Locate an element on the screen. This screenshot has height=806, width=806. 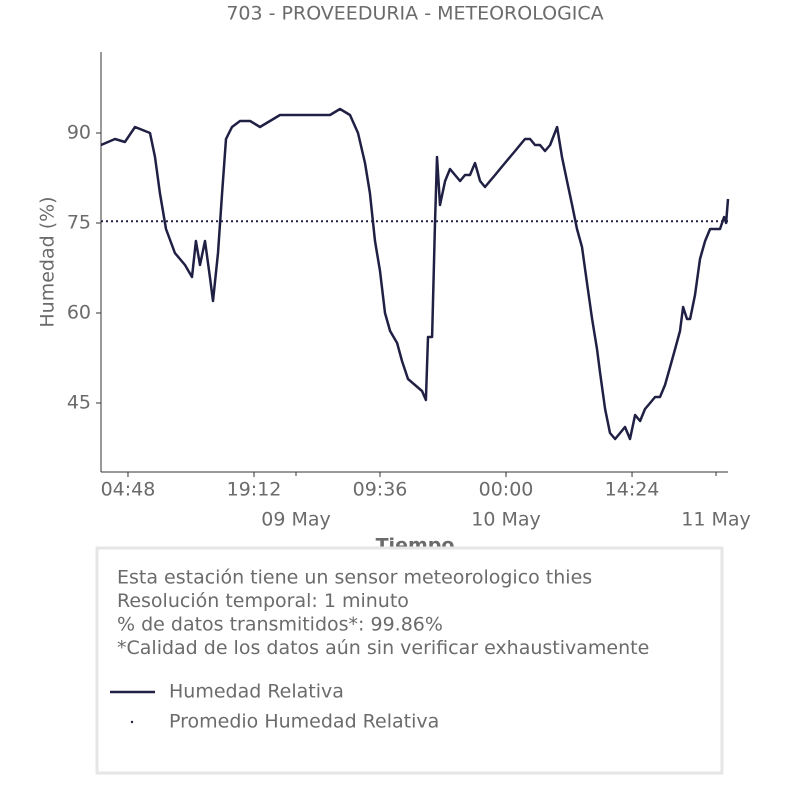
x-date-label: 09 May is located at coordinates (296, 520).